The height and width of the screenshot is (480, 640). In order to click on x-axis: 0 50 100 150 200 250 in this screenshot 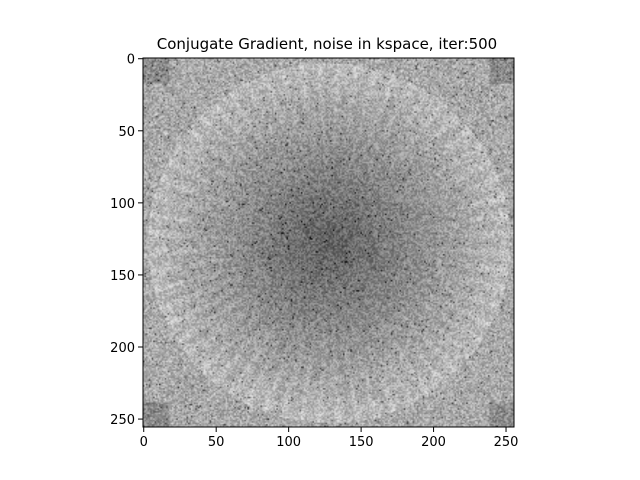, I will do `click(329, 438)`.